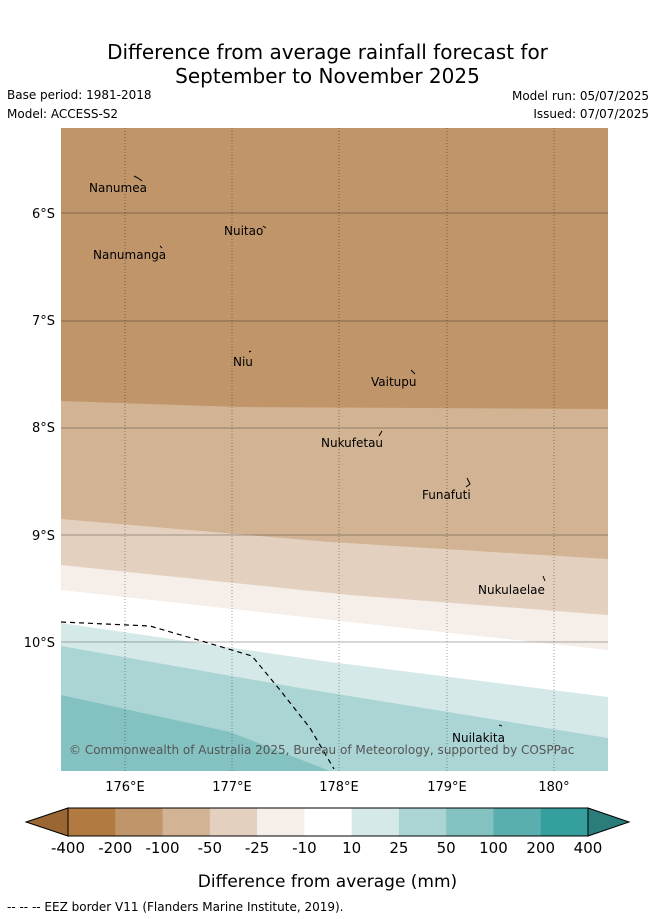 This screenshot has height=919, width=655. Describe the element at coordinates (115, 848) in the screenshot. I see `colorbar-tick-label: -200` at that location.